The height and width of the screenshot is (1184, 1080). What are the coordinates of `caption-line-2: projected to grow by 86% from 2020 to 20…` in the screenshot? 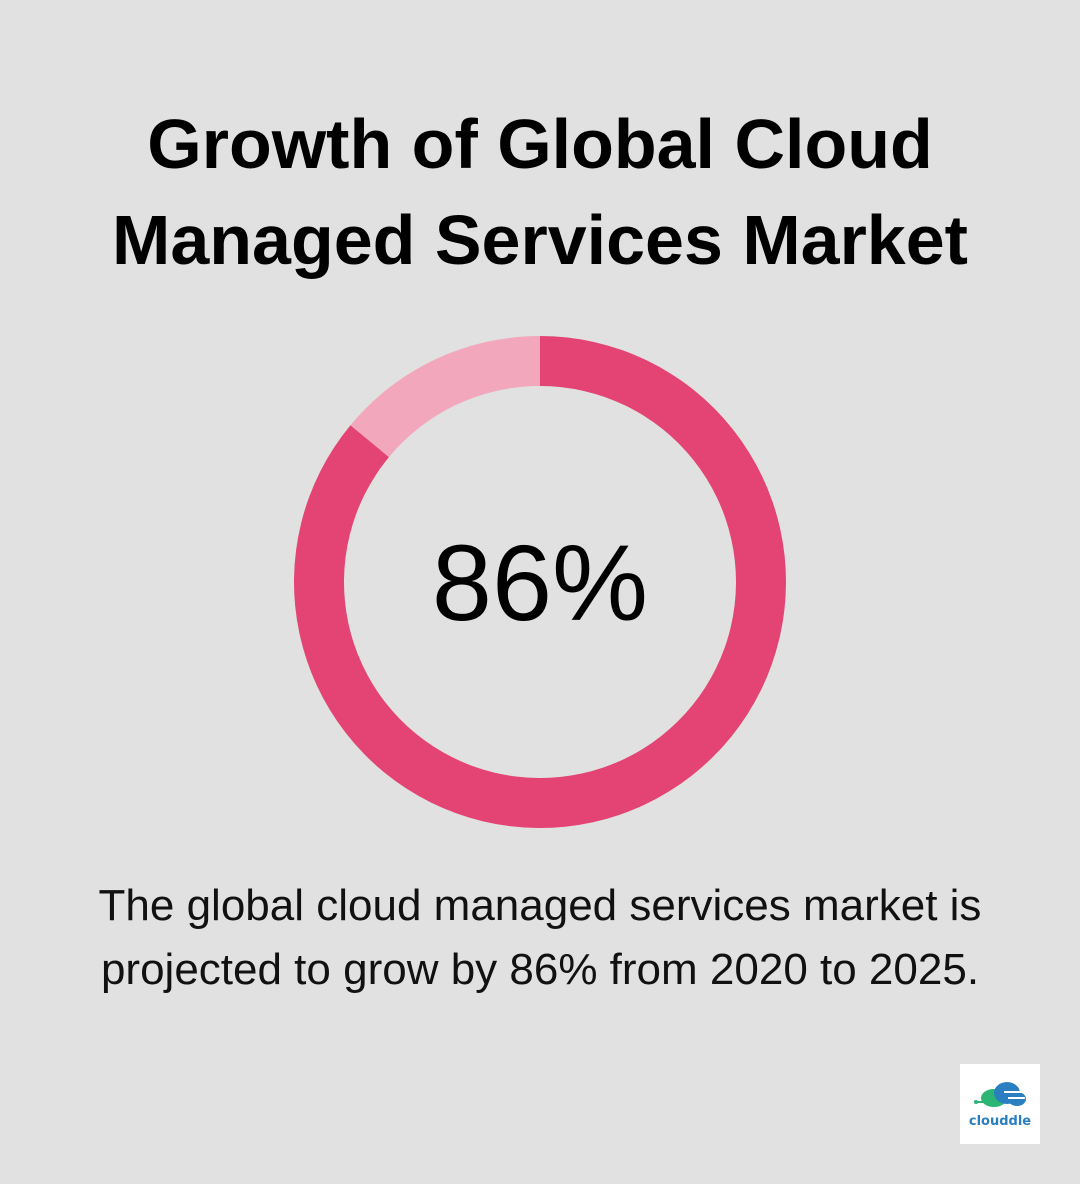 It's located at (540, 969).